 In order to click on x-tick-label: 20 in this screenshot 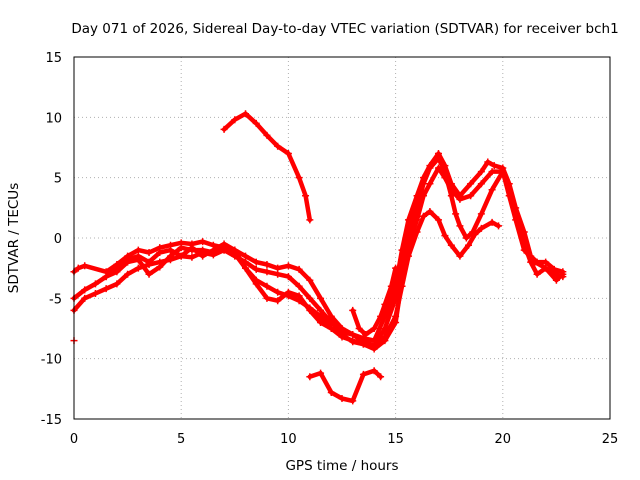, I will do `click(503, 439)`.